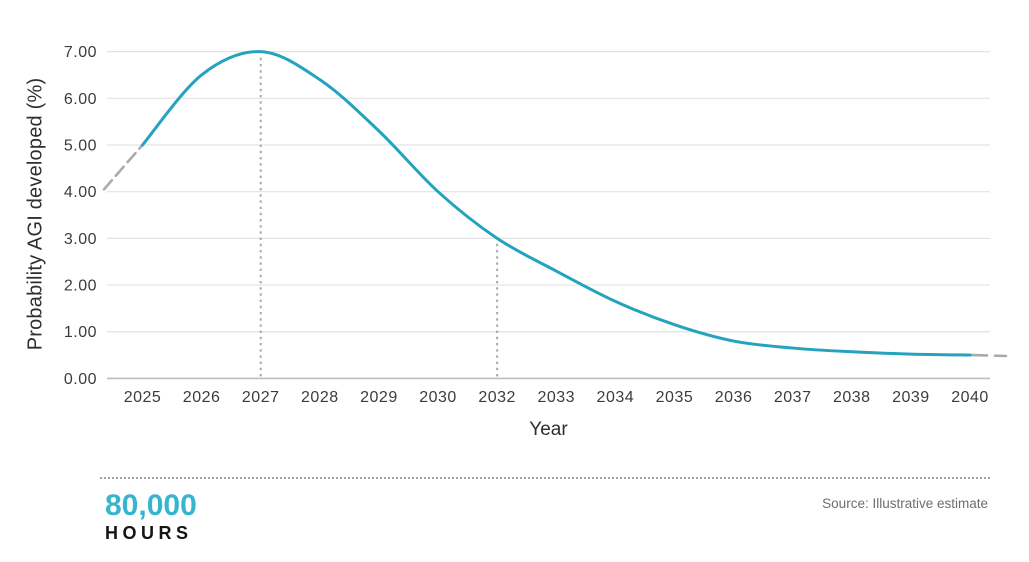 This screenshot has height=562, width=1029. I want to click on eighty-thousand-hours-logo: 80,000 HOURS, so click(151, 516).